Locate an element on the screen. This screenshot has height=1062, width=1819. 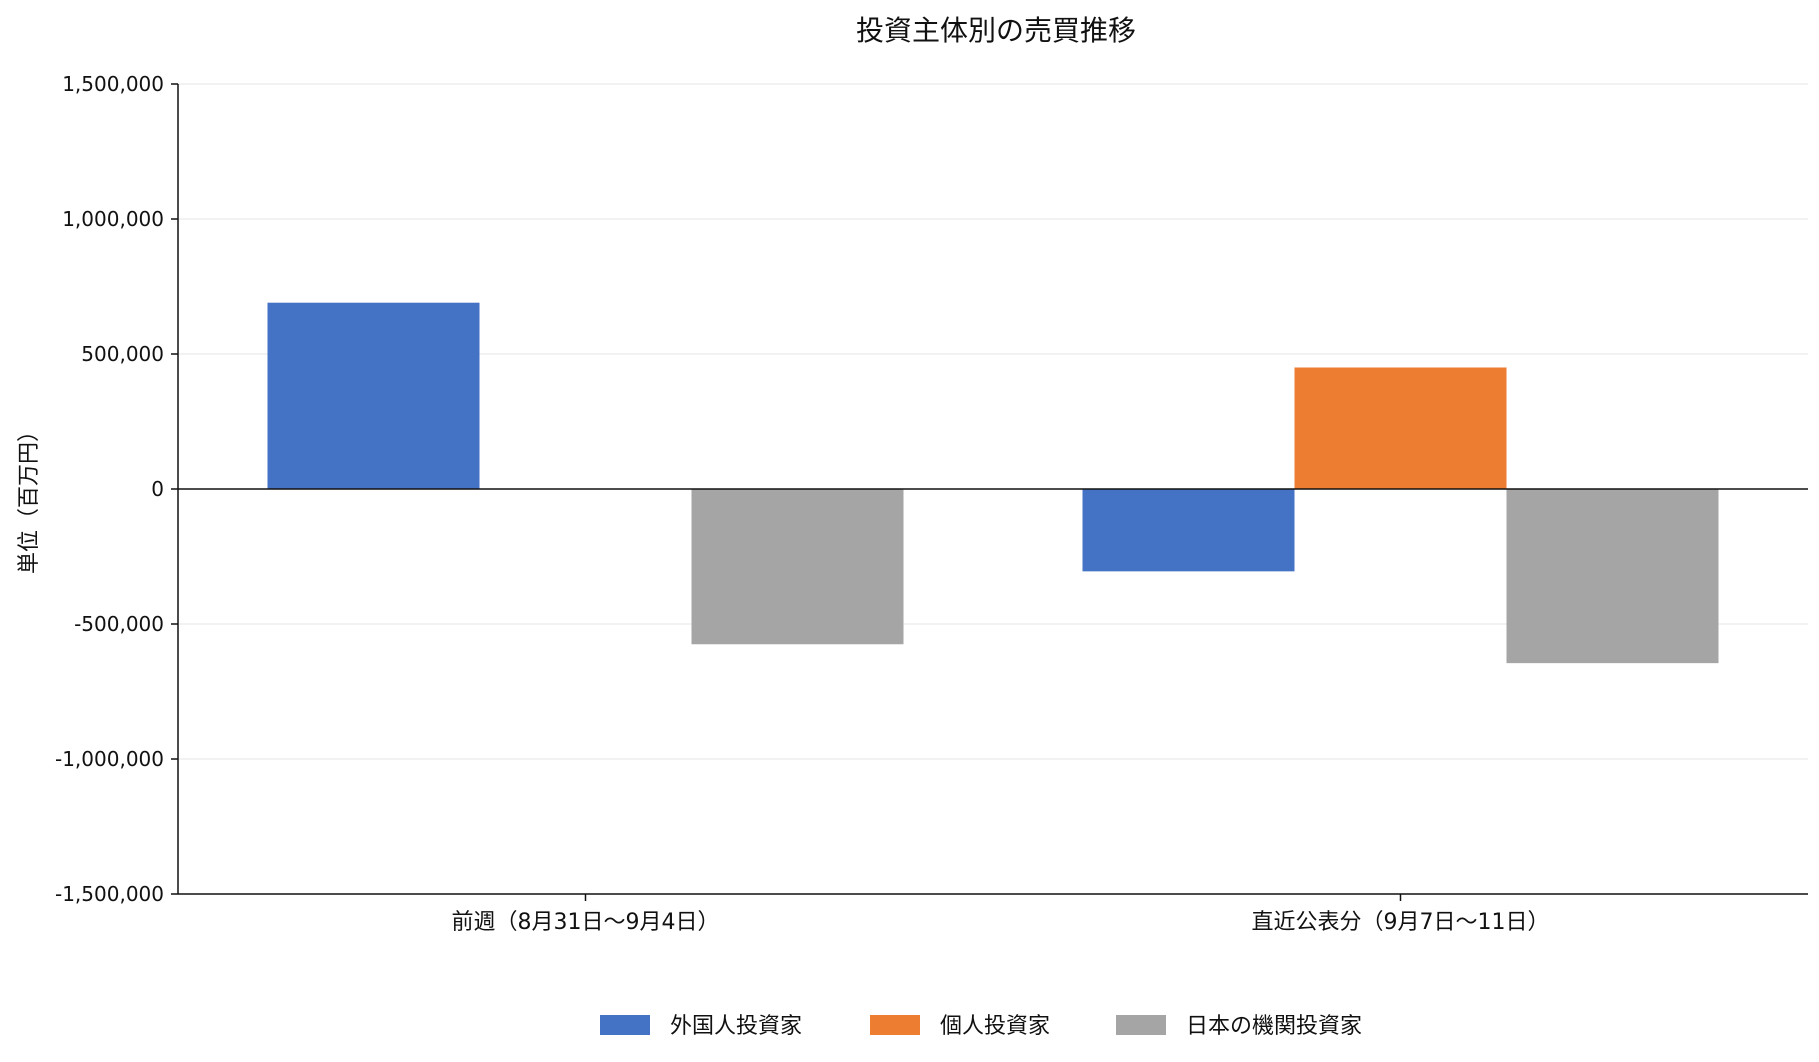
x-category-labels: 前週（8月31日～9月4日） 直近公表分（9月7日～11日） is located at coordinates (1001, 922).